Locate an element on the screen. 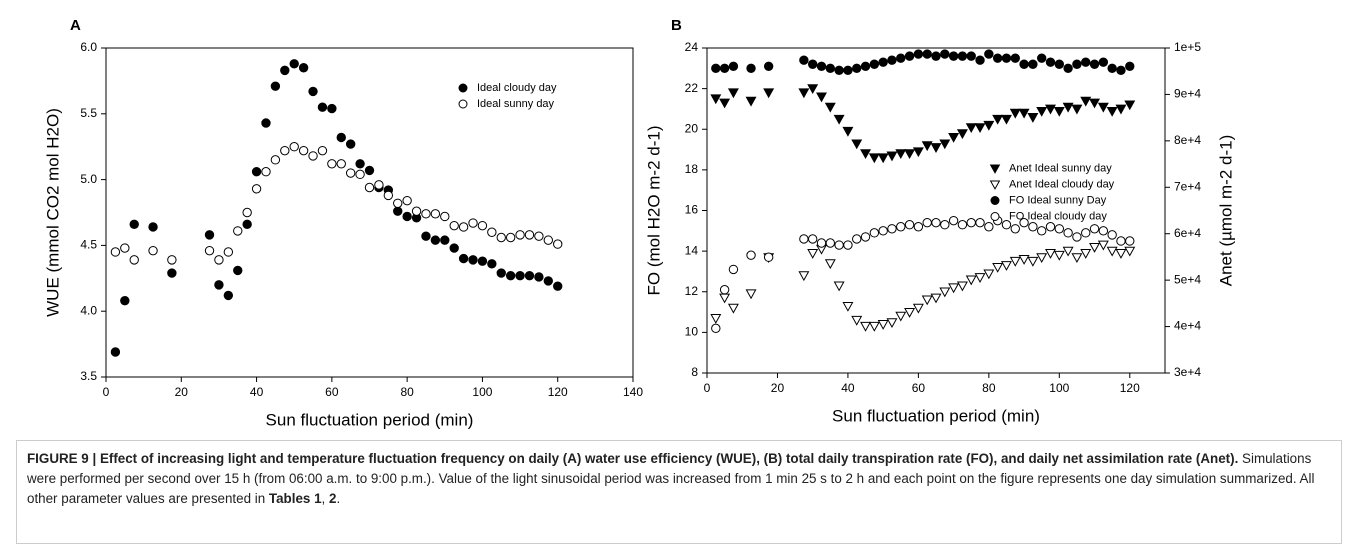  y-tick-label: 18 is located at coordinates (692, 169).